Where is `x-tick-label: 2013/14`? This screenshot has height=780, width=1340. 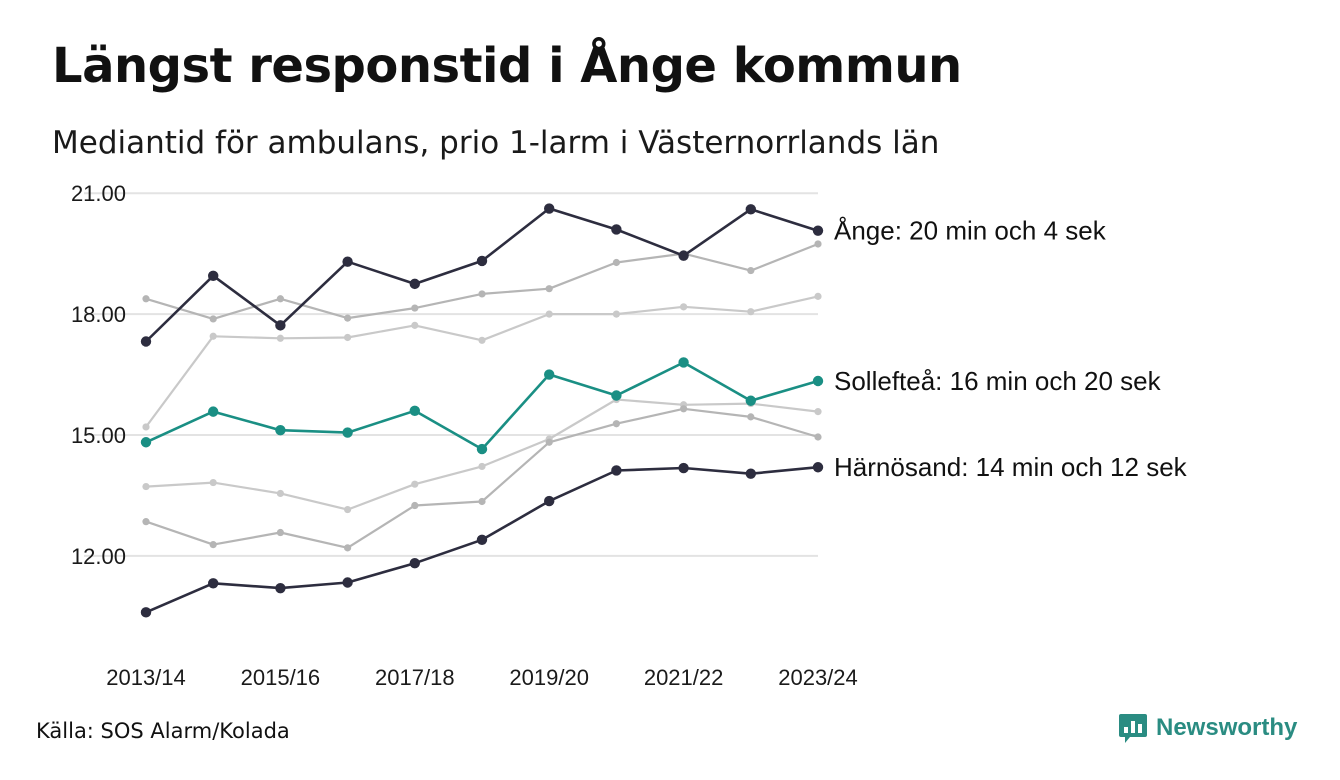 x-tick-label: 2013/14 is located at coordinates (146, 677).